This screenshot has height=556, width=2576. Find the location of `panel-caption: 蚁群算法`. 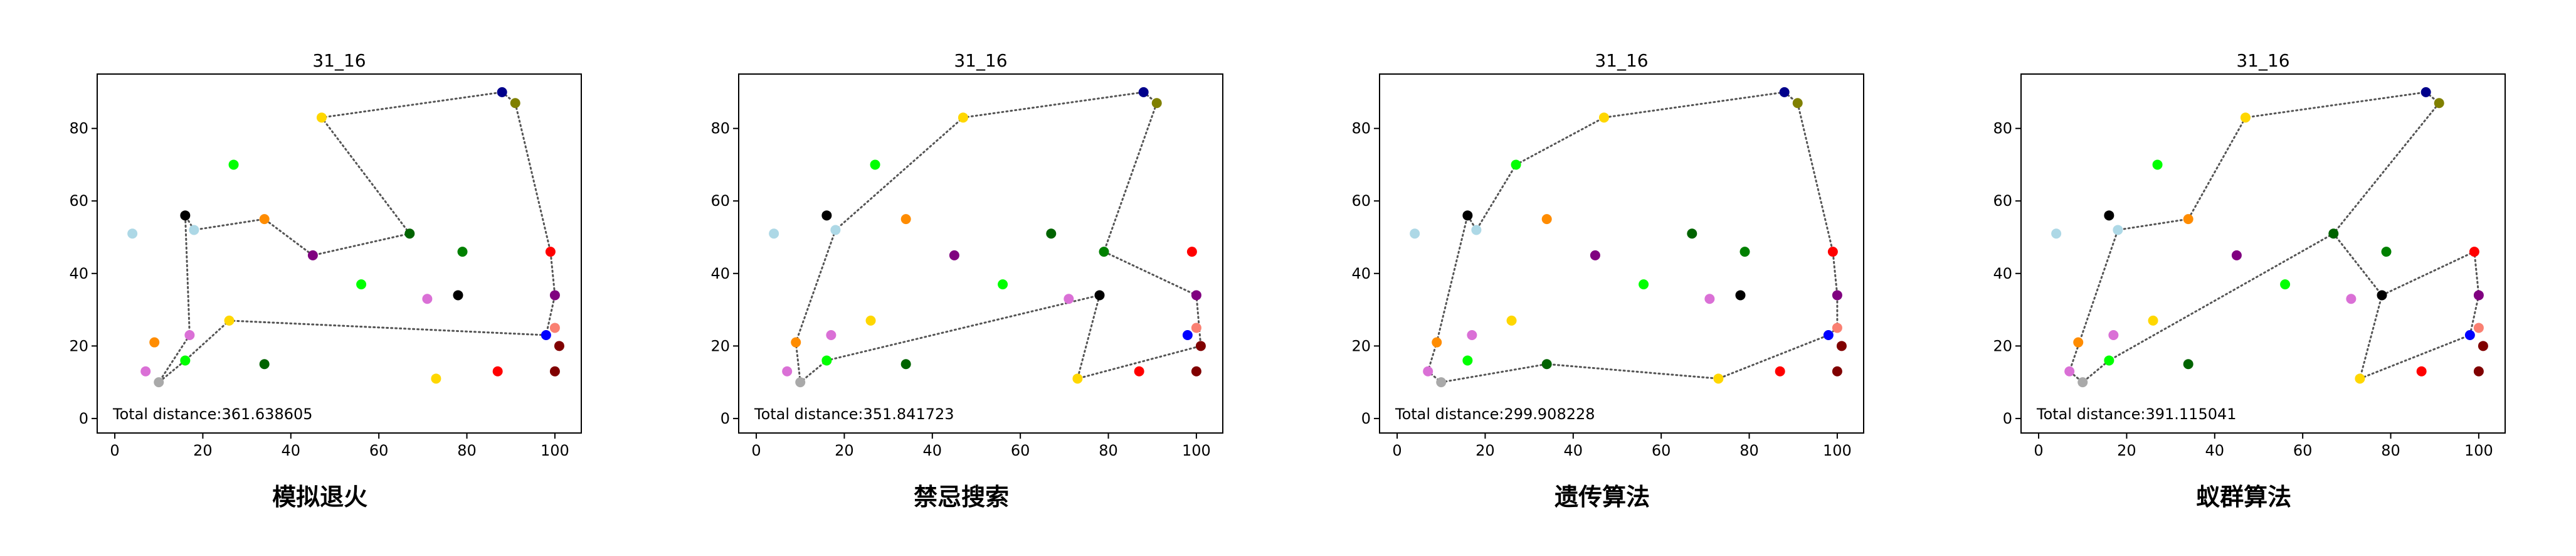

panel-caption: 蚁群算法 is located at coordinates (2243, 497).